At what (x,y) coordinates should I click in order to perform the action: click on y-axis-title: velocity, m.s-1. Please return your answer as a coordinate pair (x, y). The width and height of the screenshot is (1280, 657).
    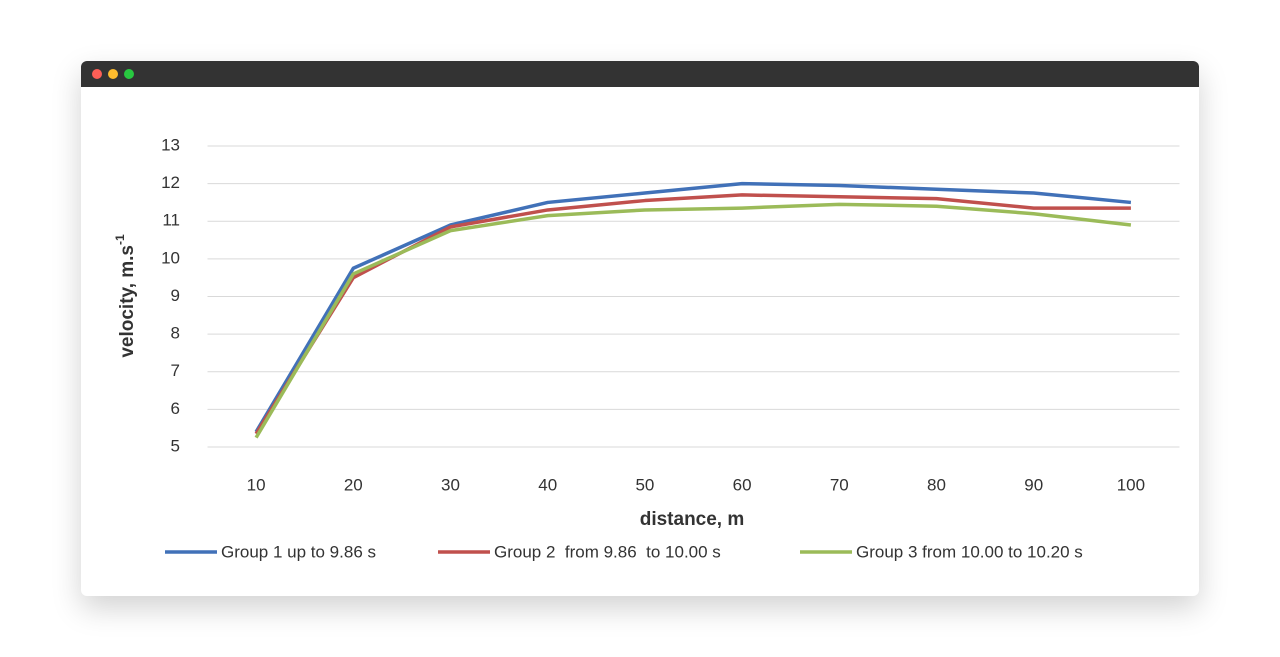
    Looking at the image, I should click on (125, 296).